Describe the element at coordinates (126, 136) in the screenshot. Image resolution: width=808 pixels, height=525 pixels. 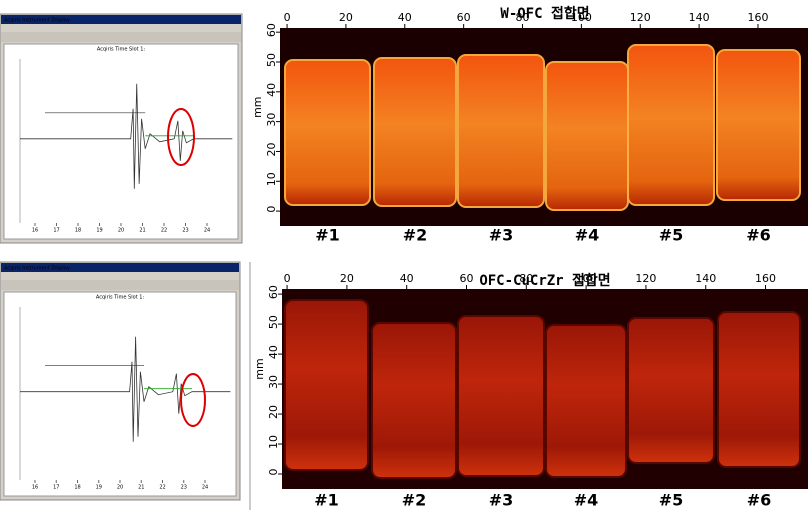
I see `scope-signal` at that location.